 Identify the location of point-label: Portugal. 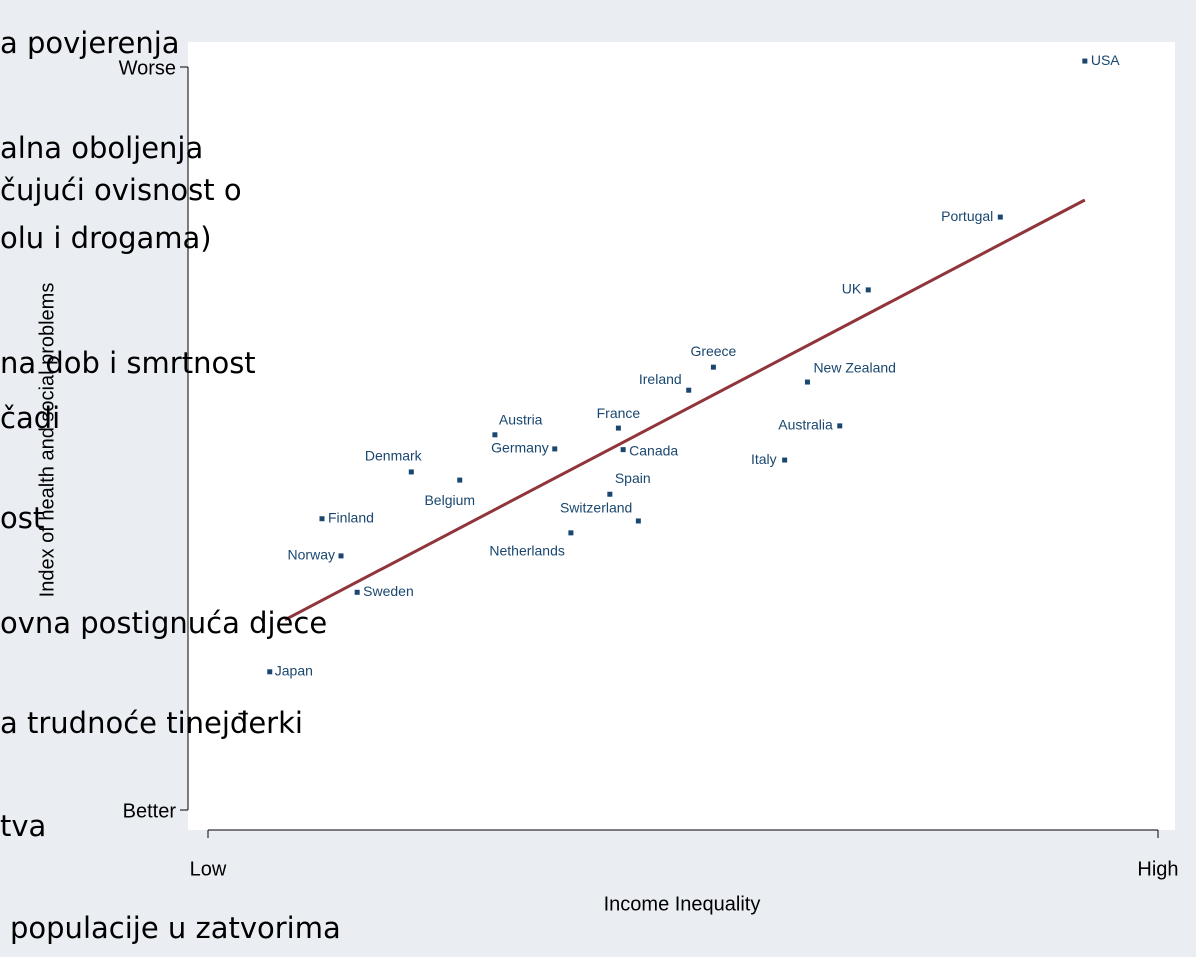
(967, 216).